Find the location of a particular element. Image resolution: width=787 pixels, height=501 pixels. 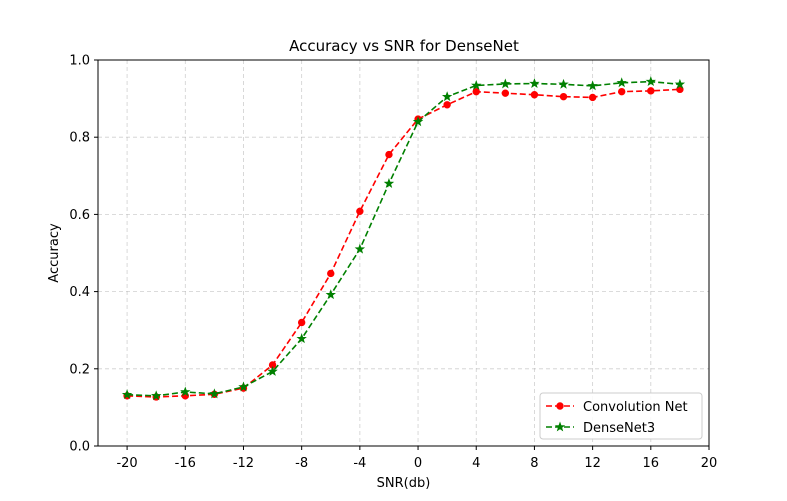

x-tick-label: 20 is located at coordinates (709, 463).